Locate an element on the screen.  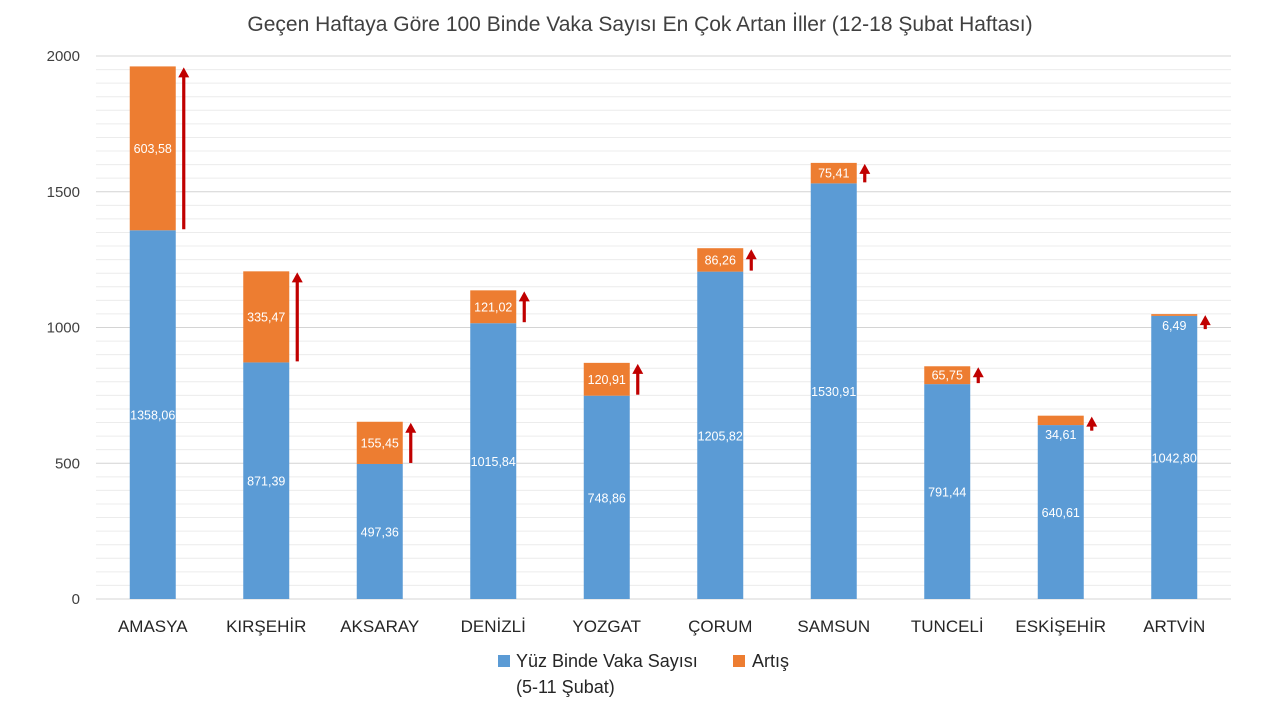
bar-base-eski̇şehi̇r is located at coordinates (1060, 512).